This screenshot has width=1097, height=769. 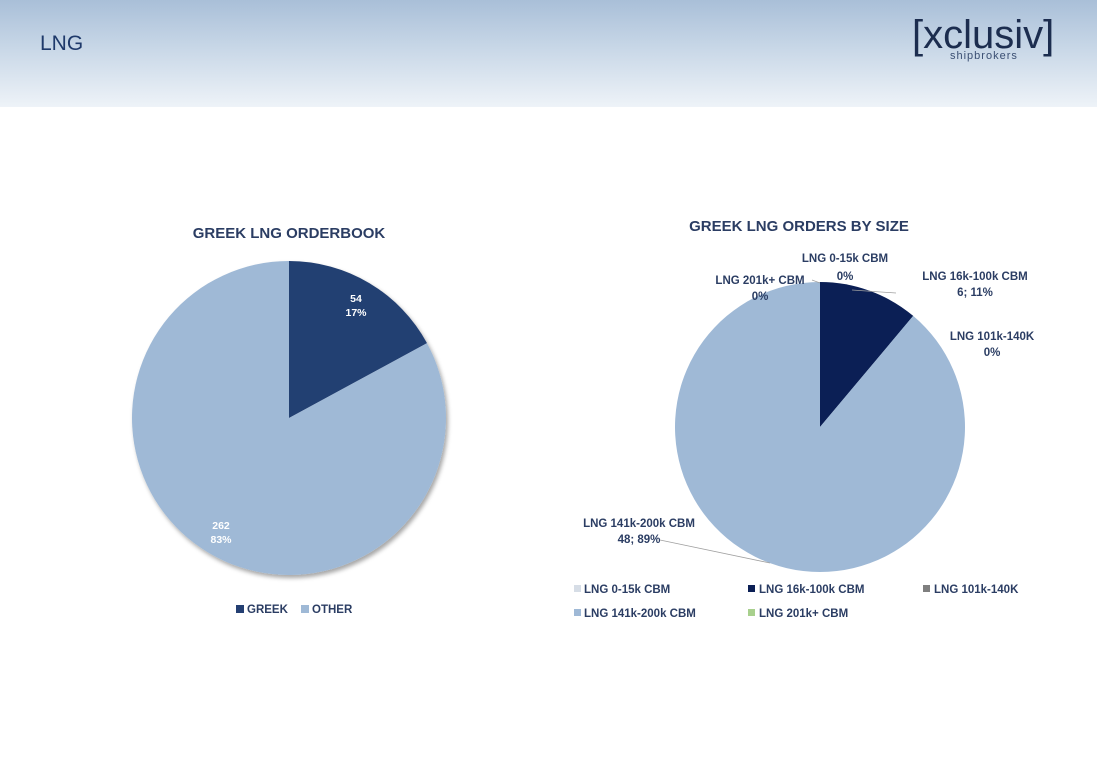 What do you see at coordinates (976, 590) in the screenshot?
I see `legend-label-101-140k: LNG 101k-140K` at bounding box center [976, 590].